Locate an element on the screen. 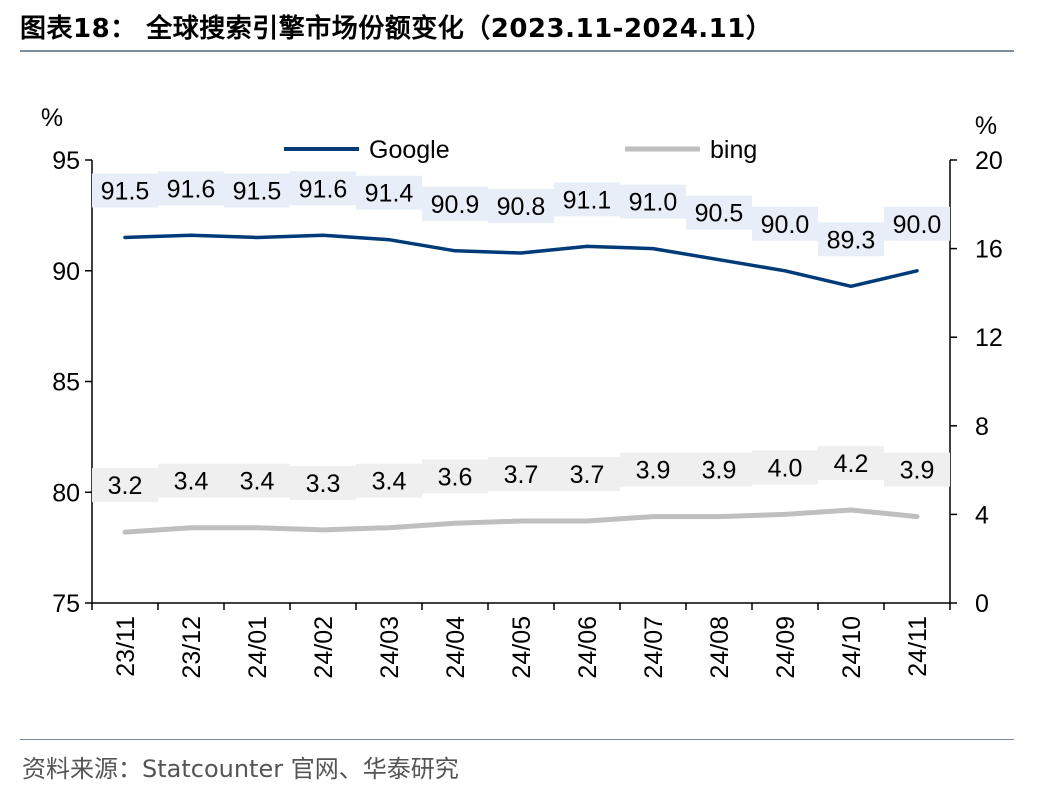 The height and width of the screenshot is (792, 1048). right-axis-tick-label: 16 is located at coordinates (989, 250).